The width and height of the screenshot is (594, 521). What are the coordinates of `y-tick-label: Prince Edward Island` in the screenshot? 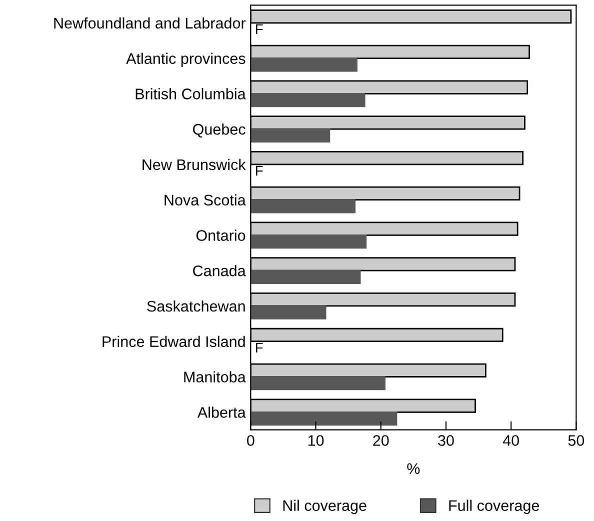 It's located at (173, 342).